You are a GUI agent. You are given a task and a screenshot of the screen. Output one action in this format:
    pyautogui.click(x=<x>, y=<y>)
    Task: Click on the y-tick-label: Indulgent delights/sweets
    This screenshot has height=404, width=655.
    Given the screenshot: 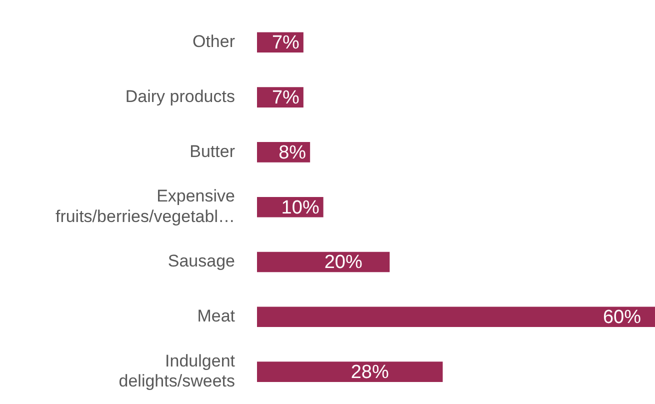 What is the action you would take?
    pyautogui.click(x=177, y=371)
    